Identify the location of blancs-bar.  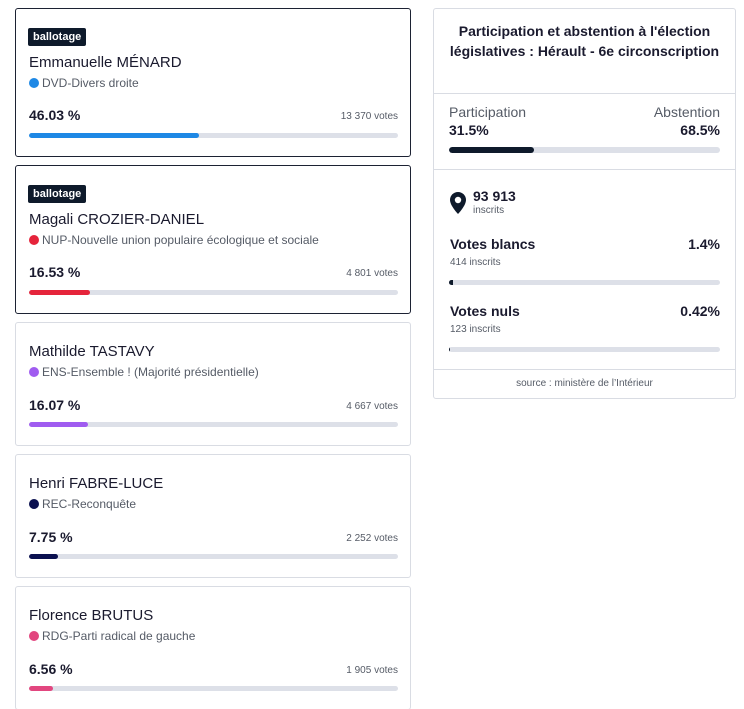
(584, 282).